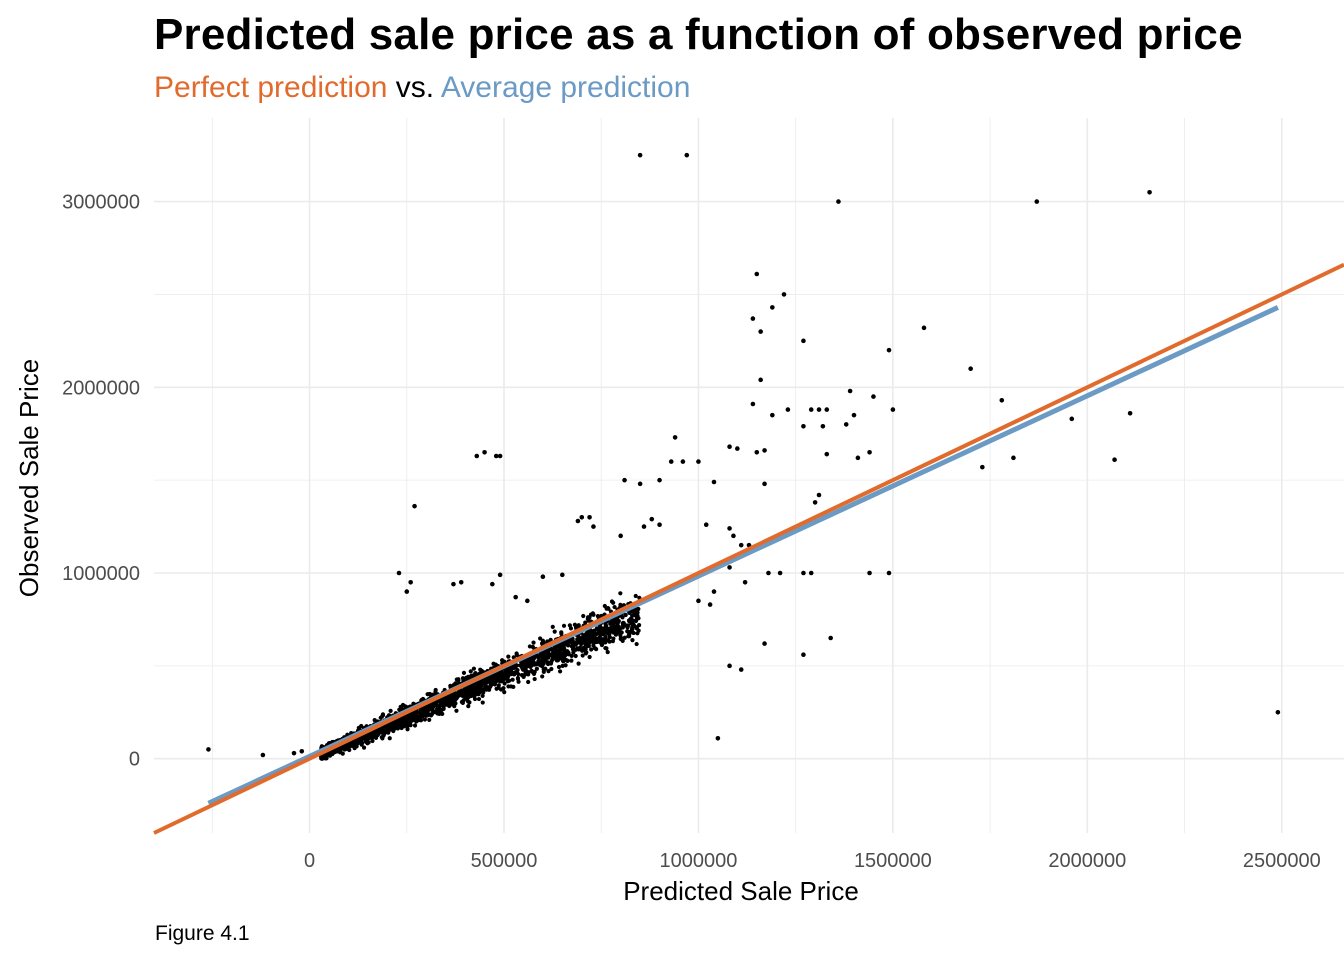 The width and height of the screenshot is (1344, 960). I want to click on x-tick-label: 500000, so click(504, 861).